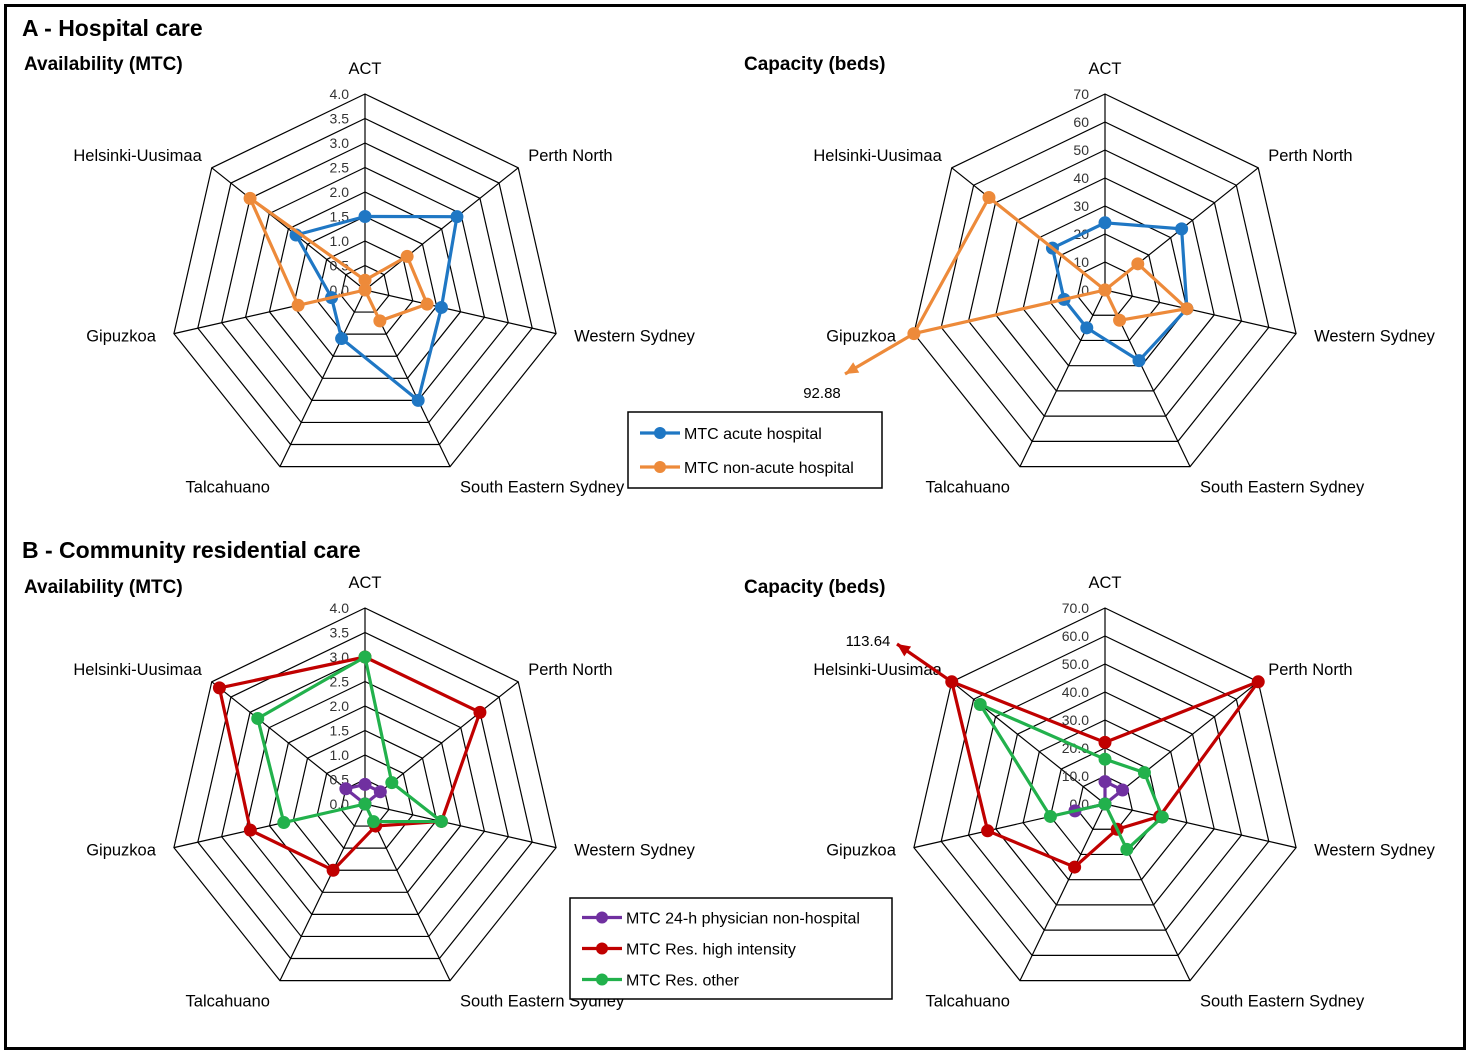 This screenshot has width=1474, height=1055. I want to click on axis-label-south-eastern-sydney: South Eastern Sydney, so click(542, 488).